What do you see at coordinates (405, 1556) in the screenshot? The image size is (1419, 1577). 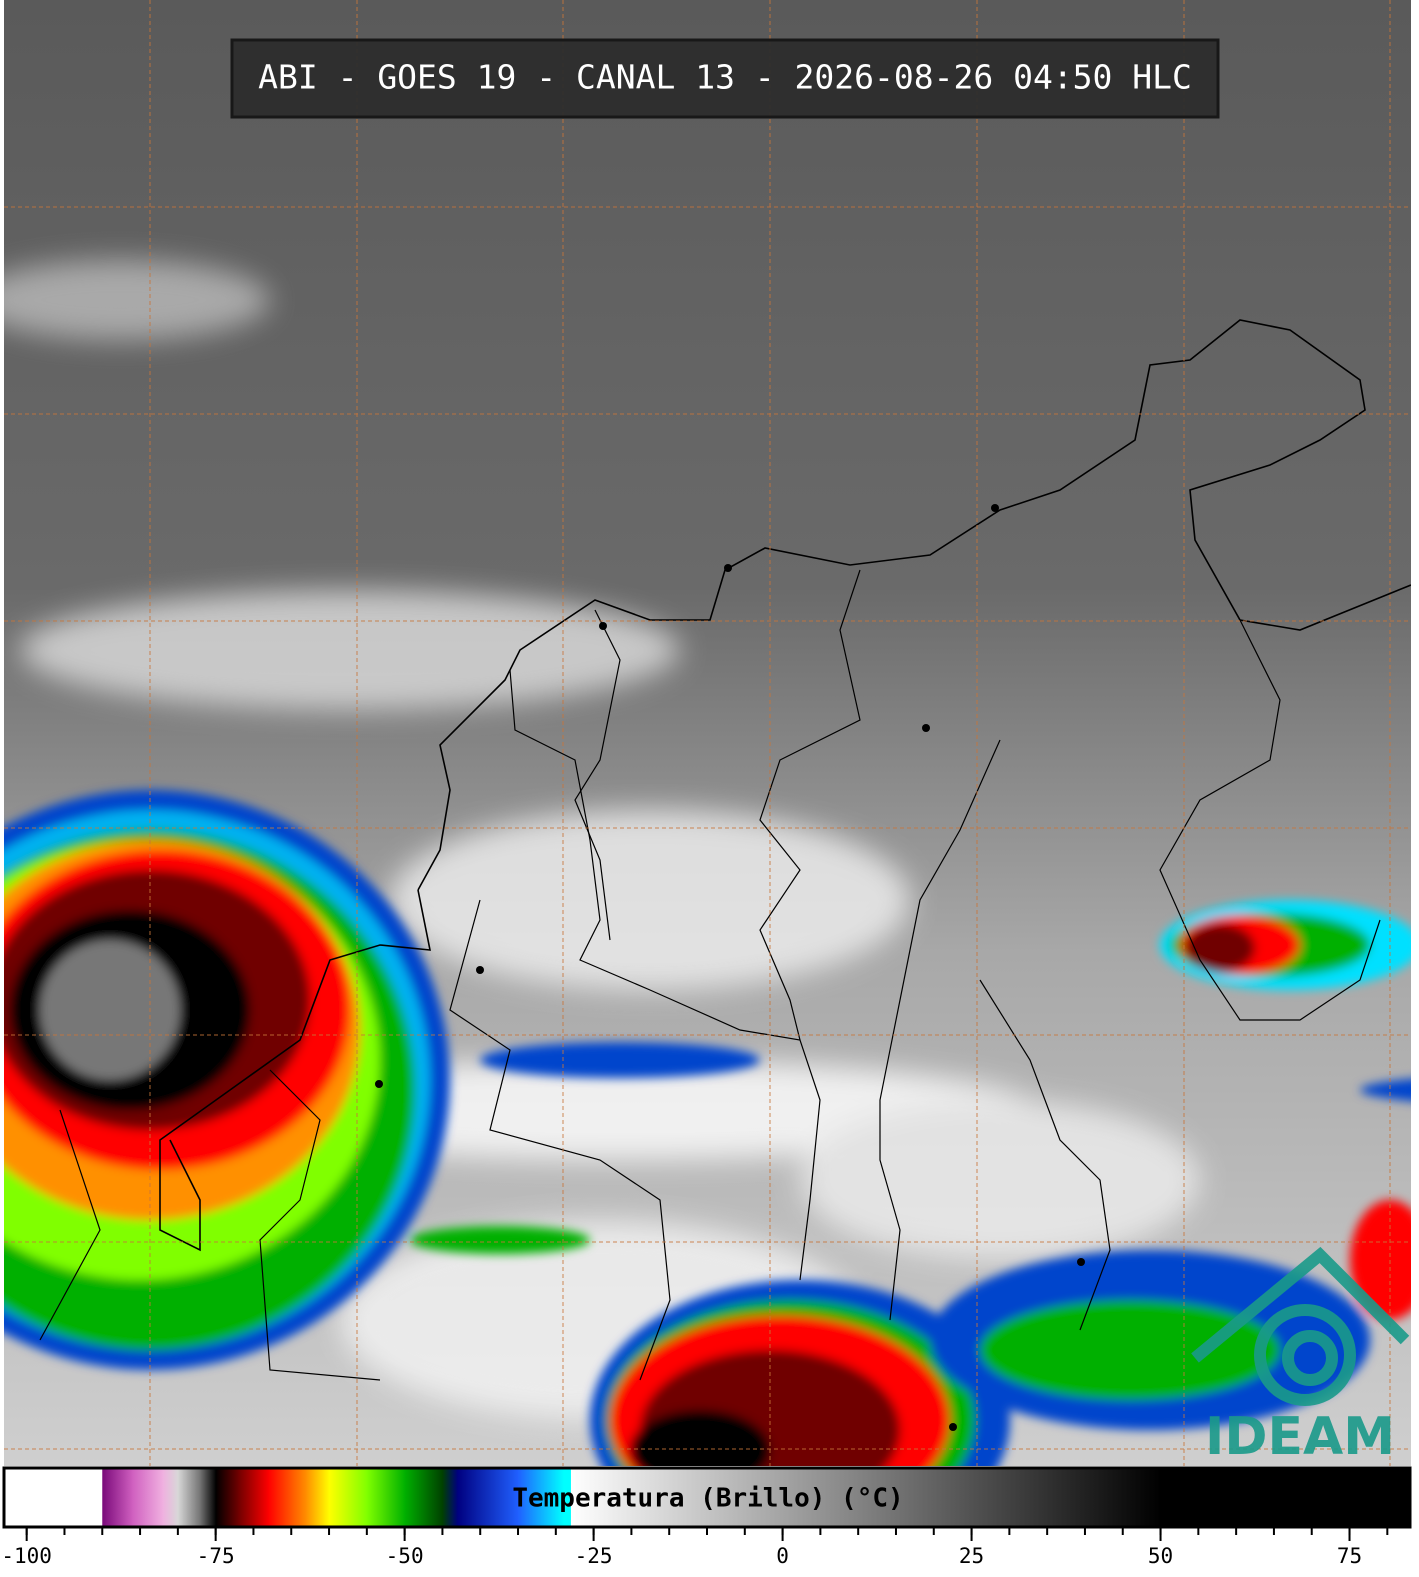 I see `tick-label: -50` at bounding box center [405, 1556].